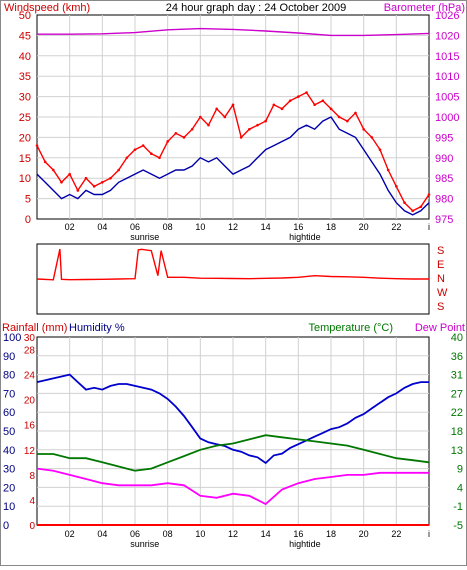  Describe the element at coordinates (457, 432) in the screenshot. I see `temperature-tick: 18` at that location.